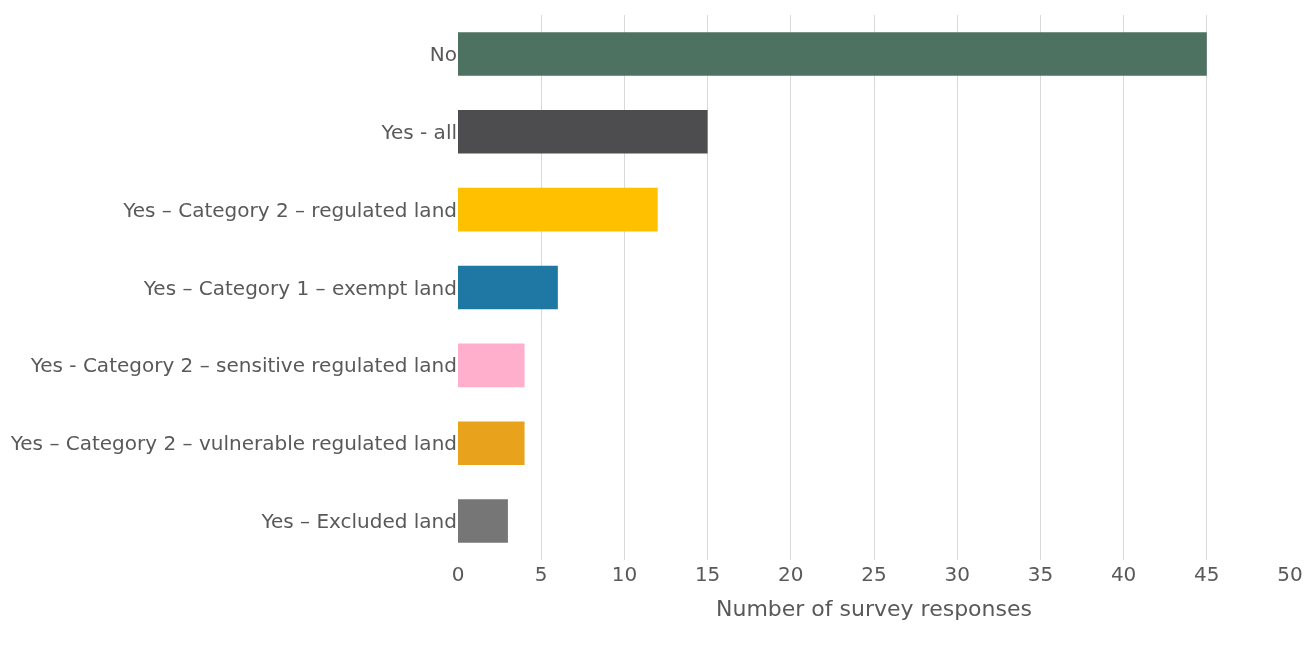  Describe the element at coordinates (299, 287) in the screenshot. I see `y-tick-label: Yes – Category 1 – exempt land` at that location.